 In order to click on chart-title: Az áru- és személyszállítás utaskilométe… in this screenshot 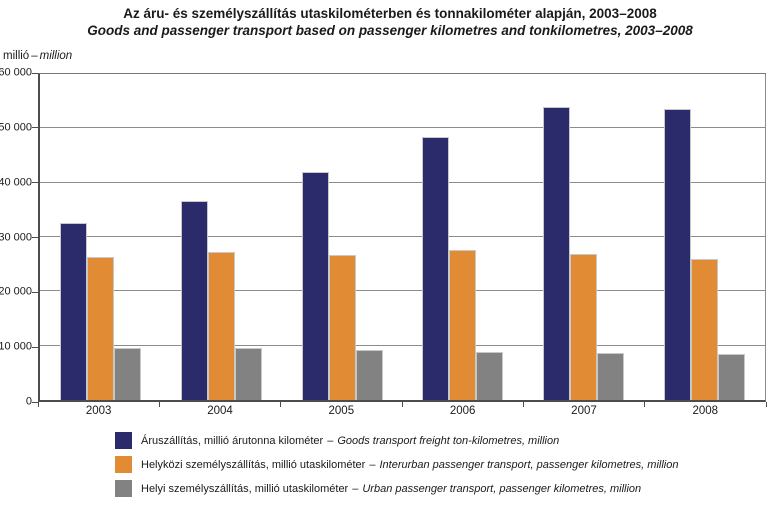, I will do `click(390, 13)`.